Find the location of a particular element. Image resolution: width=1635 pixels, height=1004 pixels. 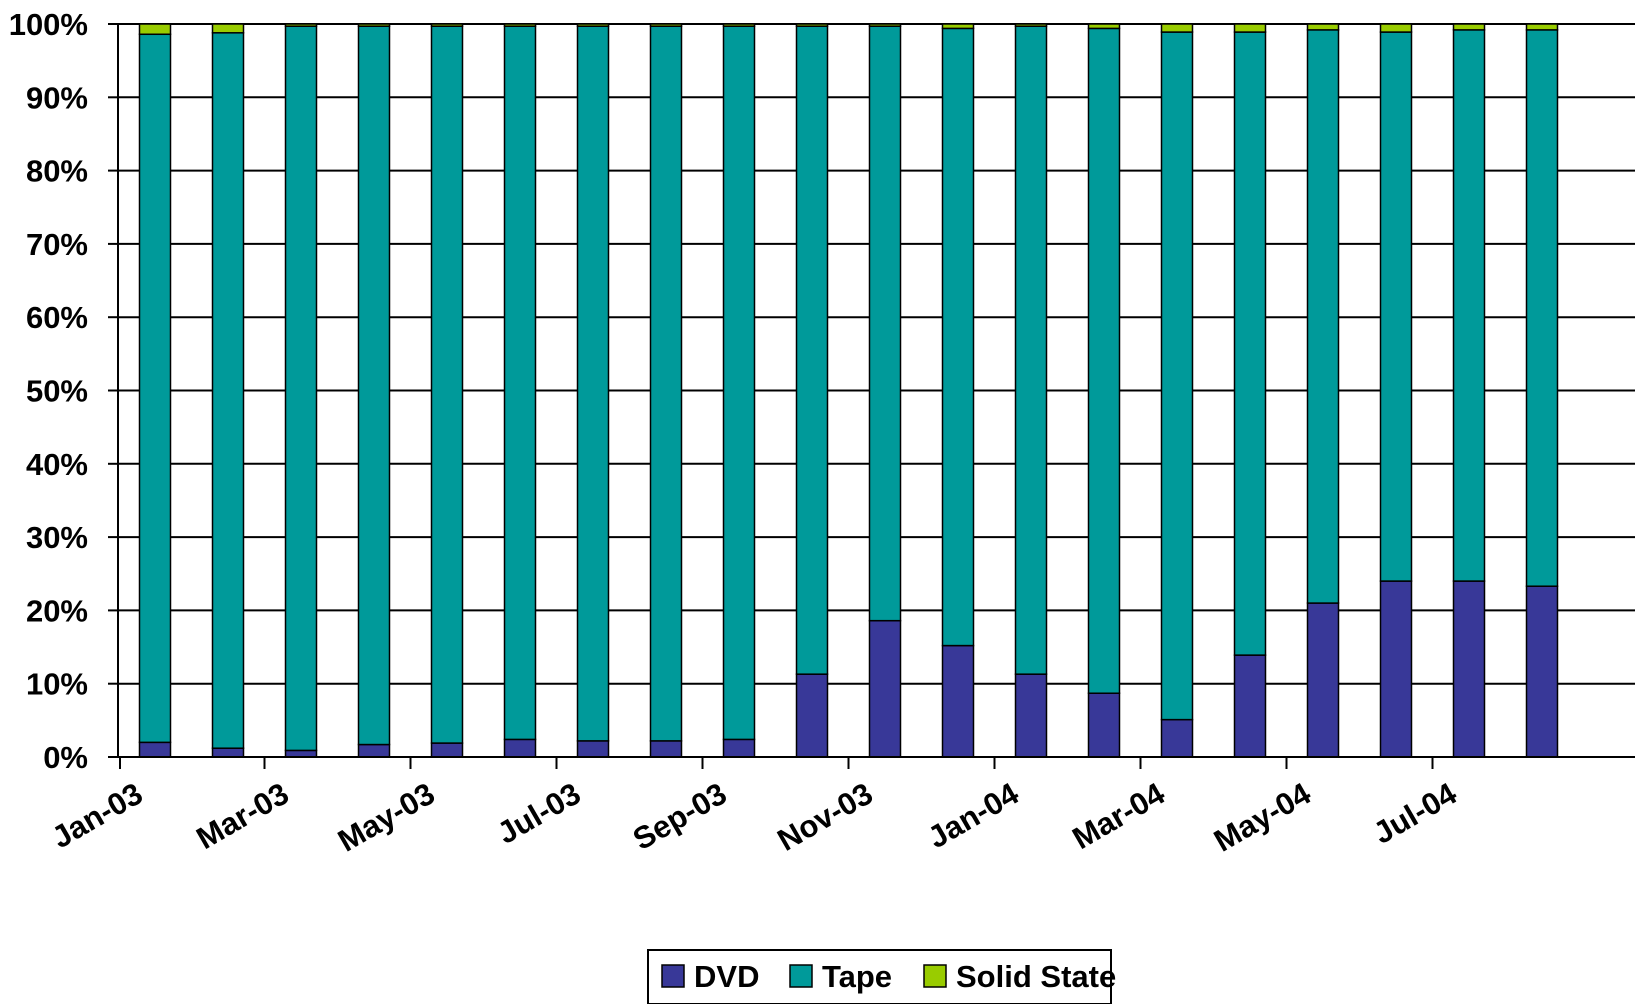

x-tick-label: Jan-04 is located at coordinates (973, 815).